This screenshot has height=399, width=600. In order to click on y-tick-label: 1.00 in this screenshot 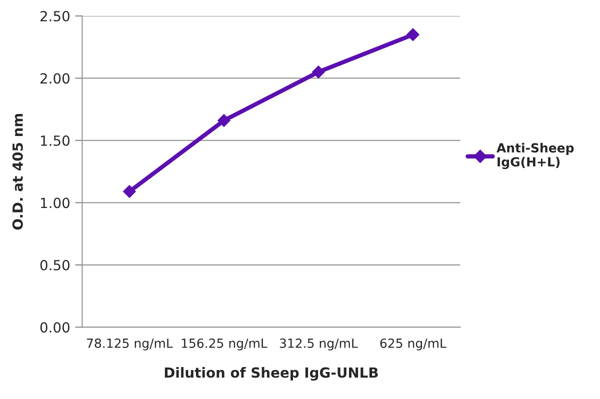, I will do `click(55, 203)`.